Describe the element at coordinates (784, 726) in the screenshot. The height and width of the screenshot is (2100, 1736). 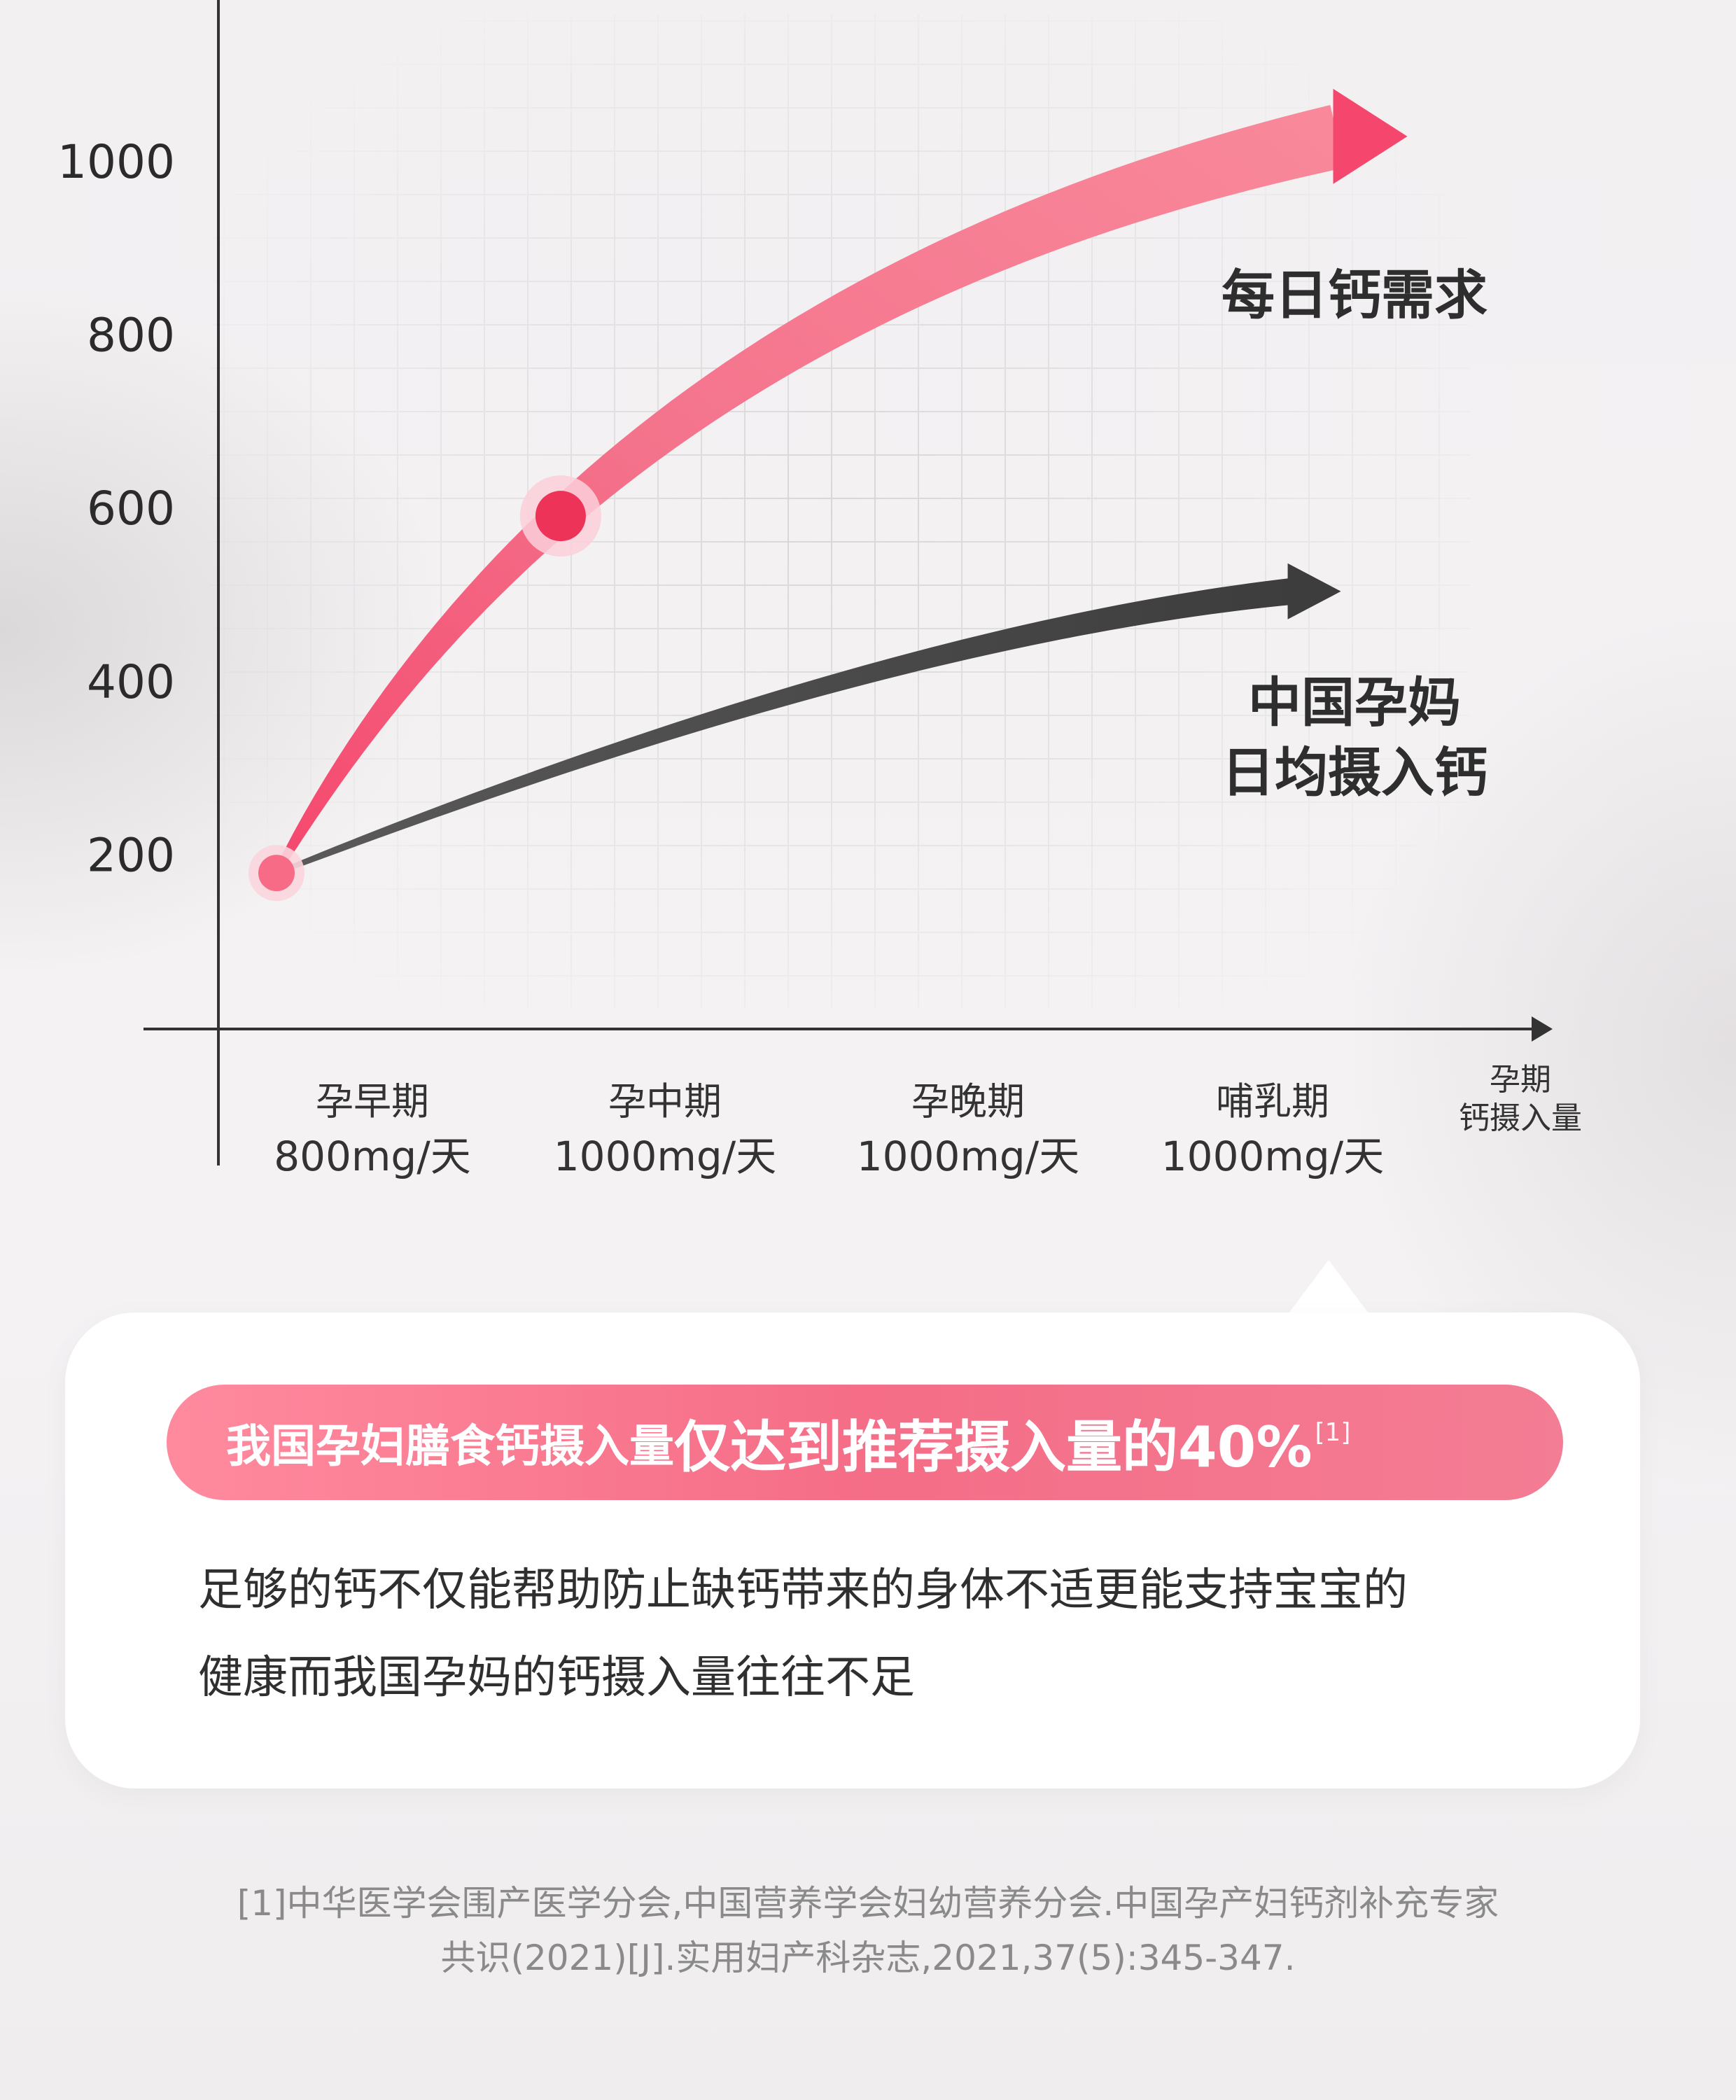
I see `series-line-intake` at that location.